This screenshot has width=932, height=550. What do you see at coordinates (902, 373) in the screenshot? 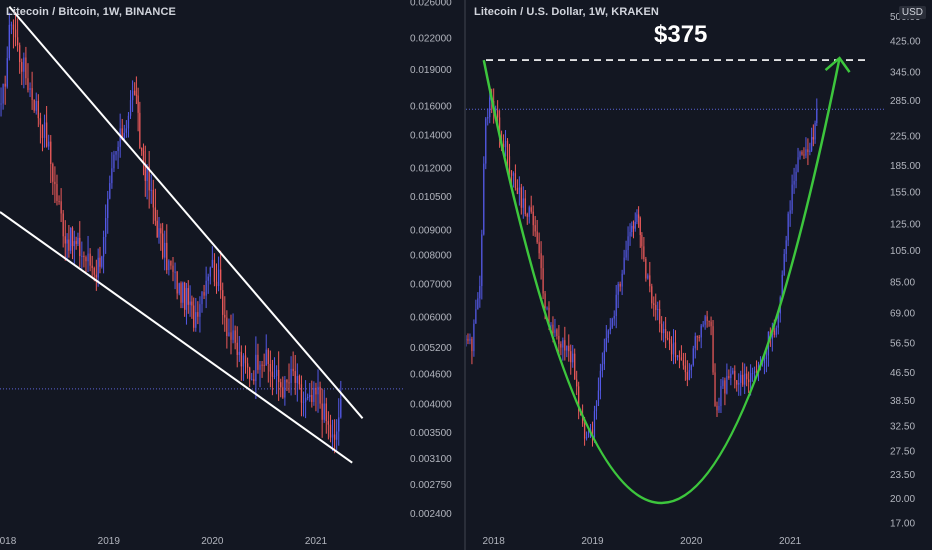
I see `y-tick-label: 46.50` at bounding box center [902, 373].